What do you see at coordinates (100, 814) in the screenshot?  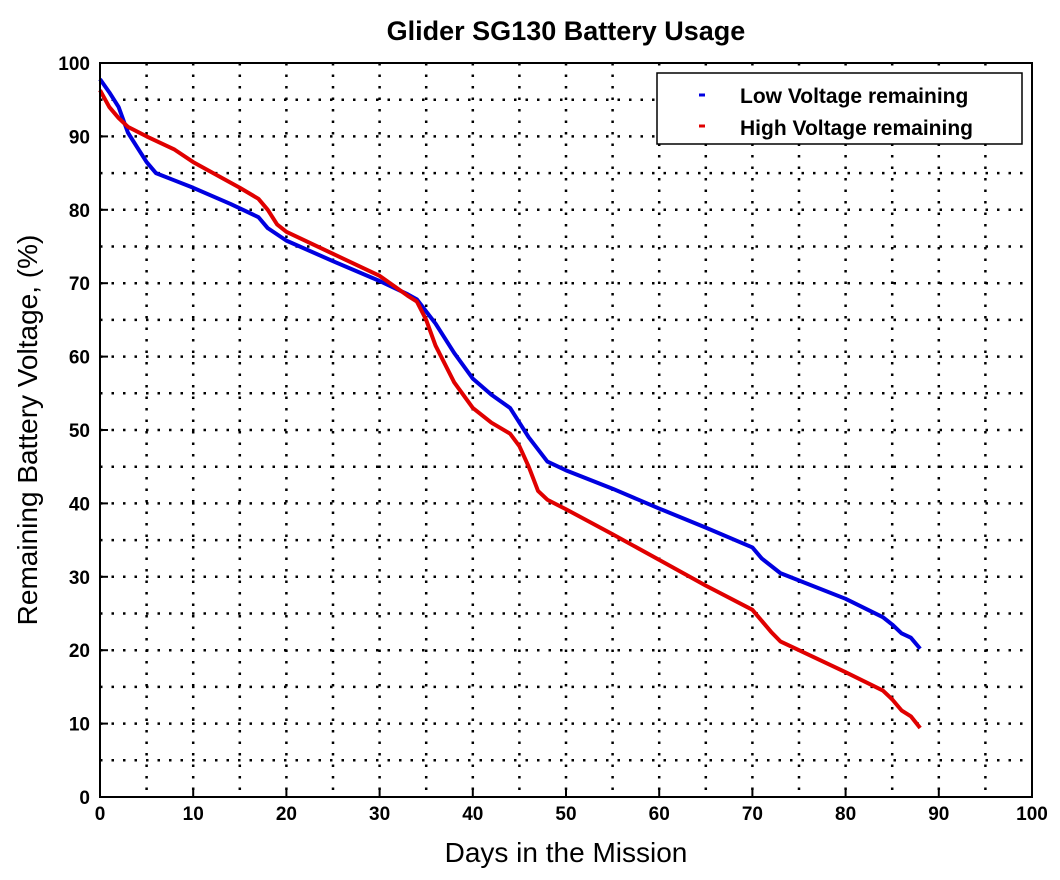 I see `x-tick-label: 0` at bounding box center [100, 814].